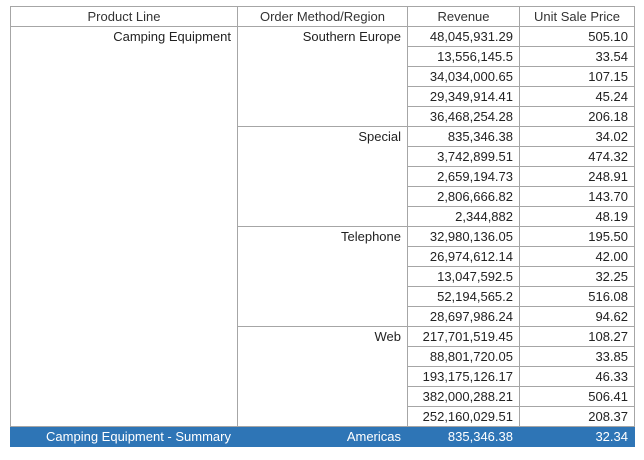  I want to click on revenue-cell: 217,701,519.45, so click(463, 336).